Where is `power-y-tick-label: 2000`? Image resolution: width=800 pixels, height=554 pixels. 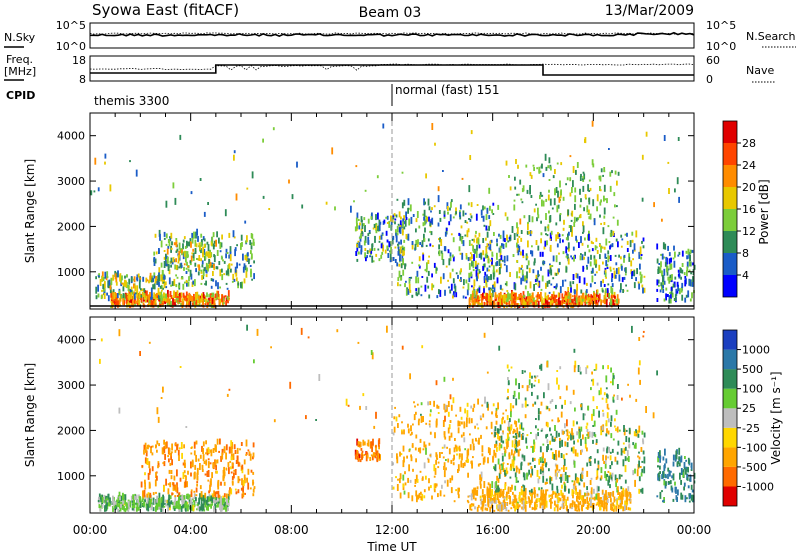
power-y-tick-label: 2000 is located at coordinates (71, 226).